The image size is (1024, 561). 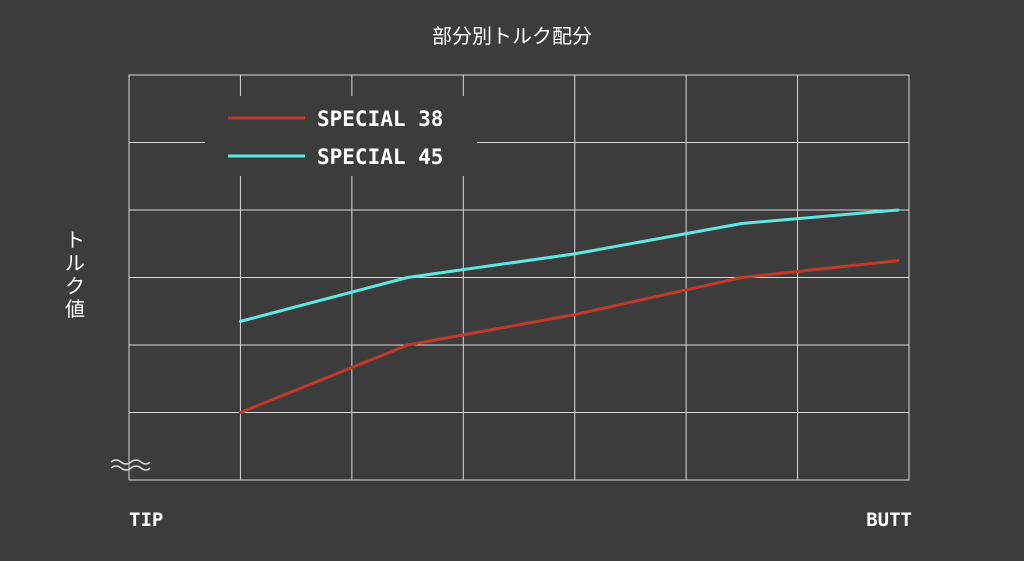 I want to click on legend-background, so click(x=341, y=136).